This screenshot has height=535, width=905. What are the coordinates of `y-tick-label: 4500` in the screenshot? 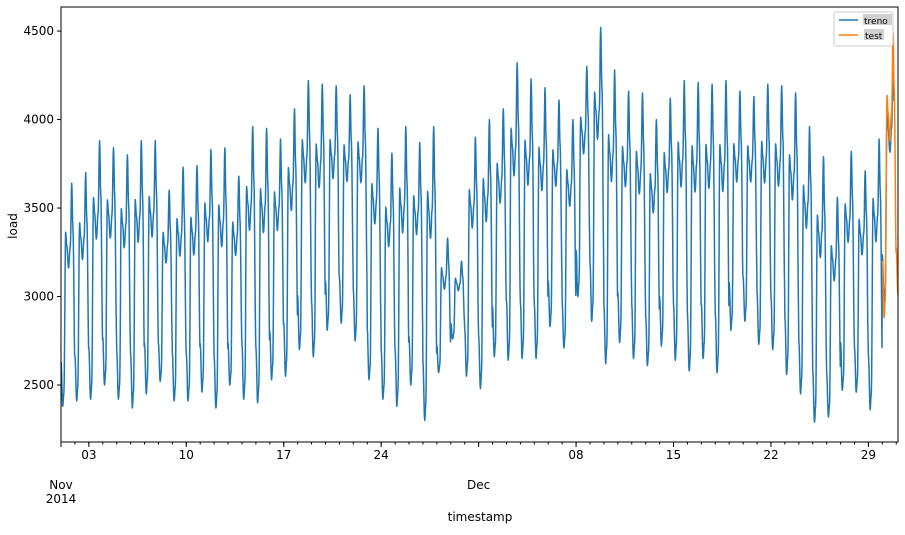 It's located at (38, 31).